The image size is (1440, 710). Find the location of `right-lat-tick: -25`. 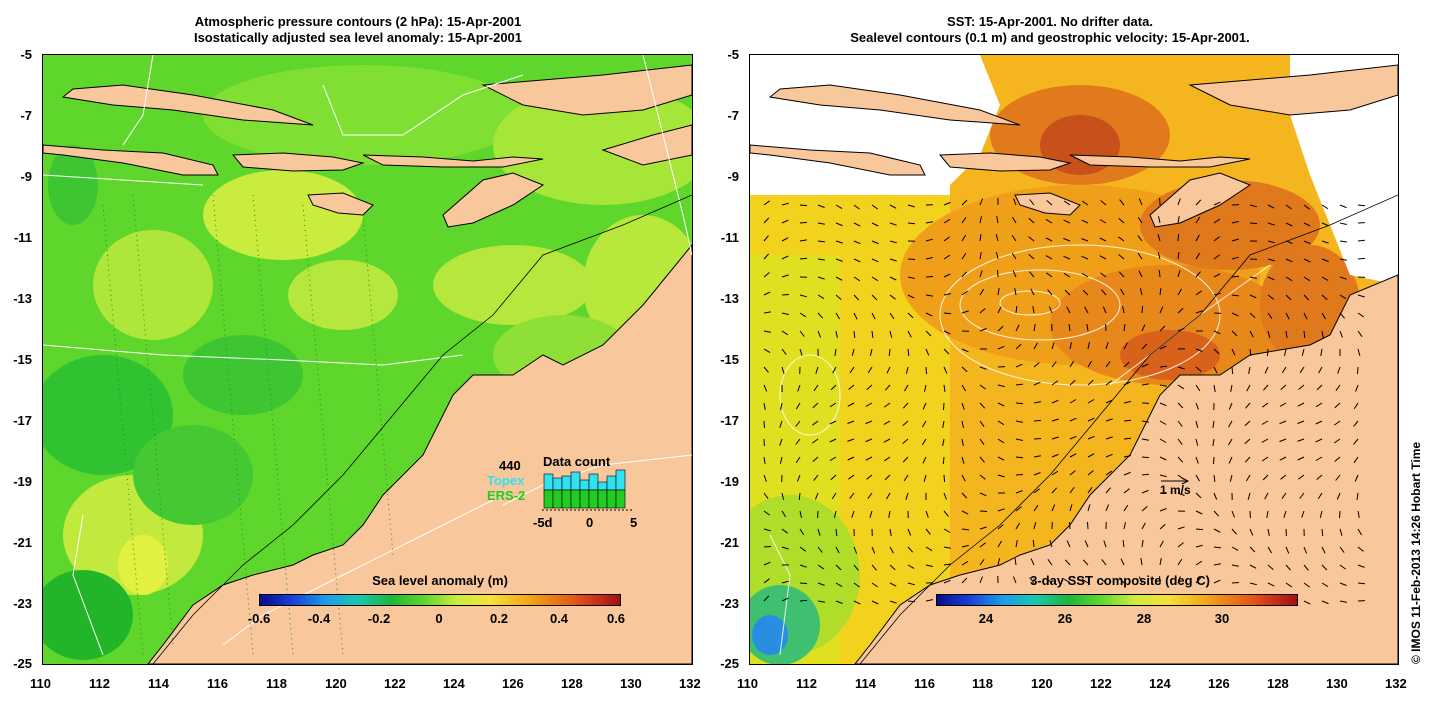

right-lat-tick: -25 is located at coordinates (729, 663).